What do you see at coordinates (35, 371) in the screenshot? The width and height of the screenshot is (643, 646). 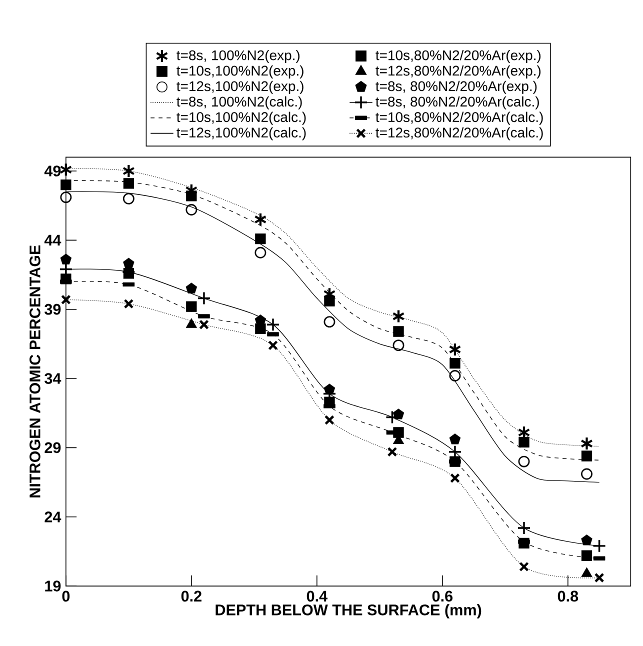 I see `y-axis-title: NITROGEN ATOMIC PERCENTAGE` at bounding box center [35, 371].